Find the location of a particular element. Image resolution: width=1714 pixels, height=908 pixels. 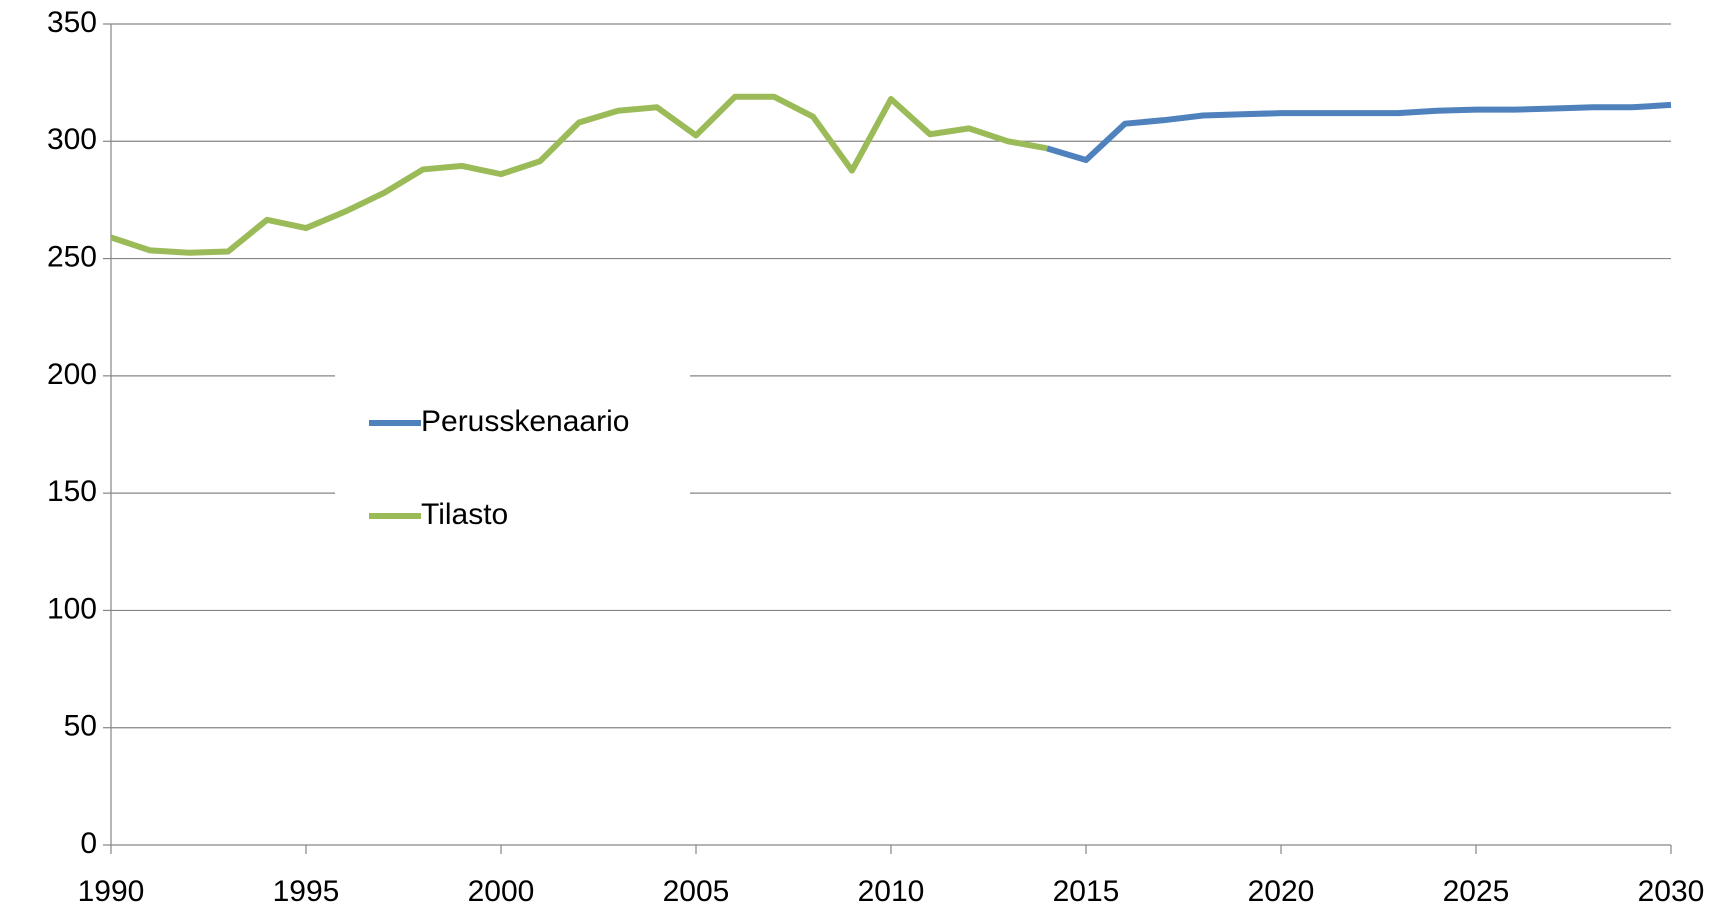

y-tick-label: 150 is located at coordinates (72, 491).